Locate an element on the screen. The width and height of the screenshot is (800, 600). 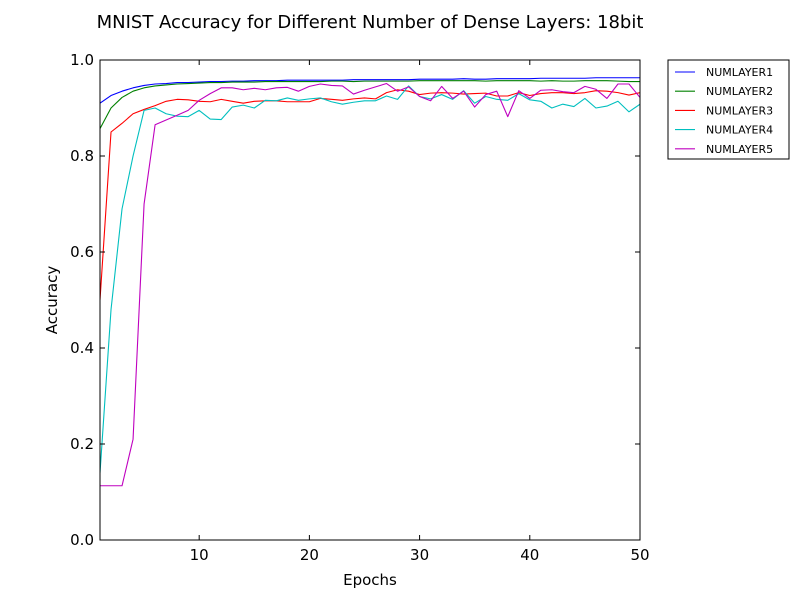
y-axis-label: Accuracy is located at coordinates (52, 300).